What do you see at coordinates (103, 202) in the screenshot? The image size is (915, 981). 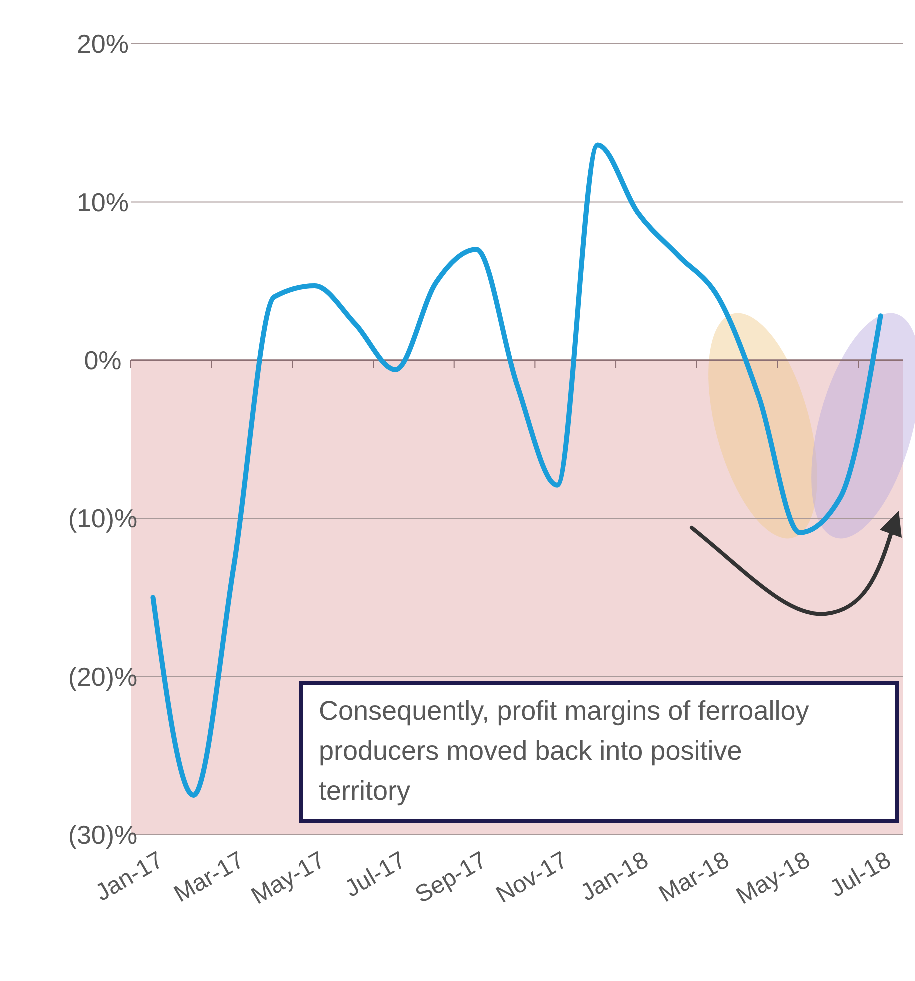 I see `y-tick-label: 10%` at bounding box center [103, 202].